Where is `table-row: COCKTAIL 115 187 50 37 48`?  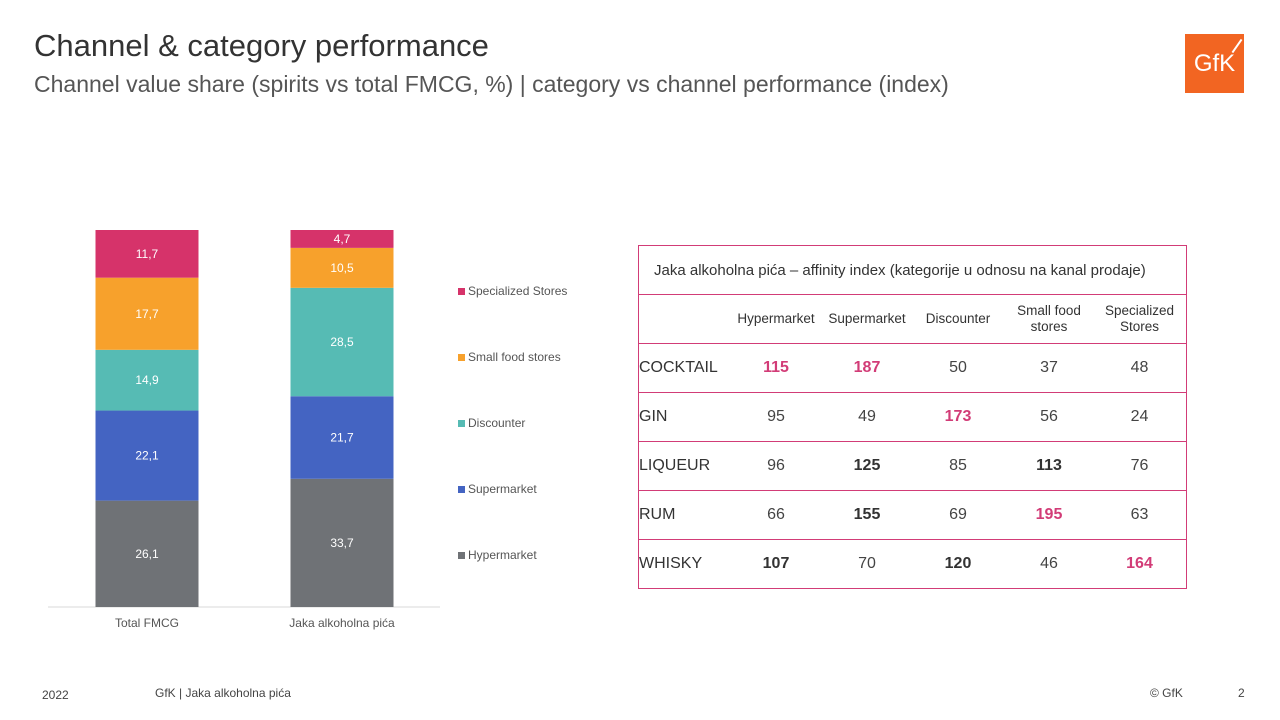 table-row: COCKTAIL 115 187 50 37 48 is located at coordinates (912, 368).